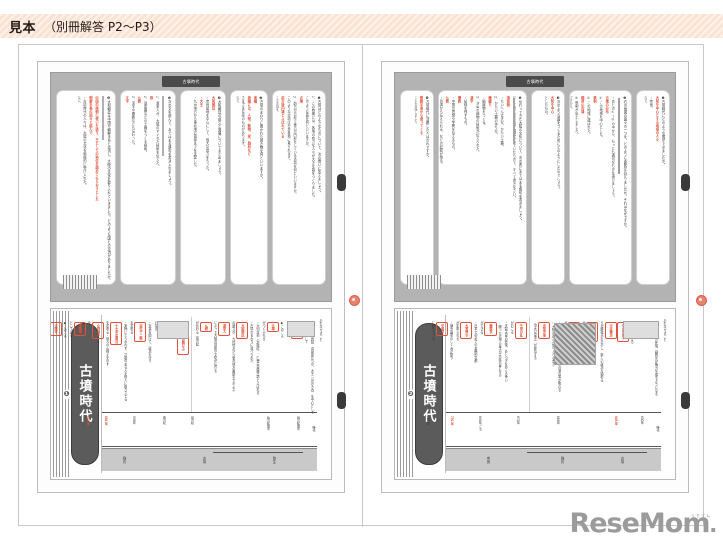 This screenshot has height=545, width=723. I want to click on card-answer: 大和を中心, so click(552, 105).